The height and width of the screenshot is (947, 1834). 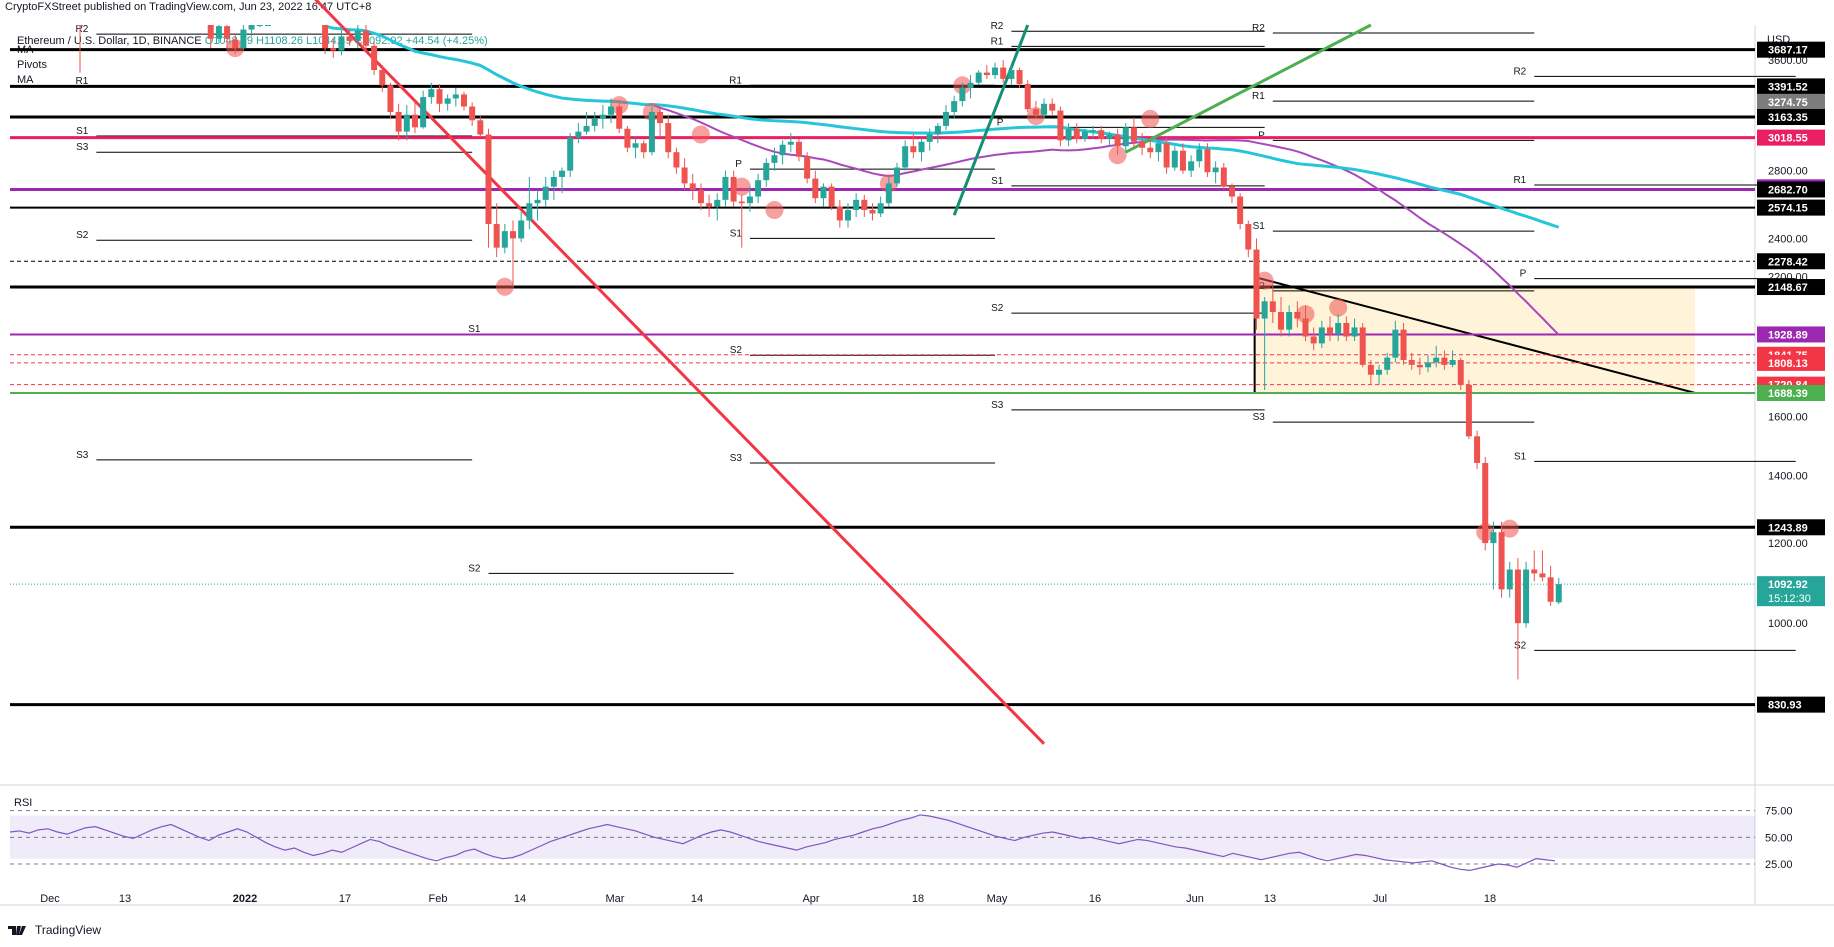 What do you see at coordinates (32, 65) in the screenshot?
I see `indicator-pivots: Pivots` at bounding box center [32, 65].